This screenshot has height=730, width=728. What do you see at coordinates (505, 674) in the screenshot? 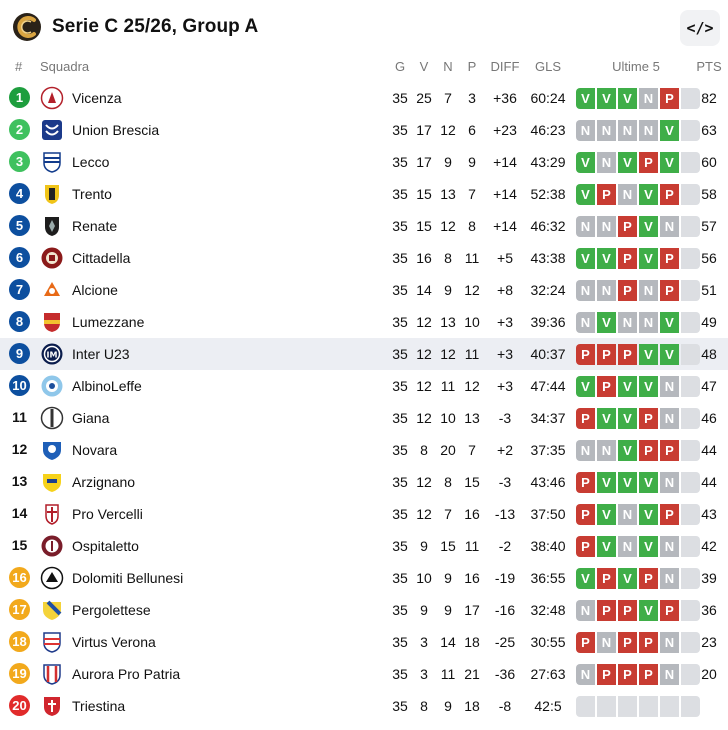
I see `goal-diff-value: -36` at bounding box center [505, 674].